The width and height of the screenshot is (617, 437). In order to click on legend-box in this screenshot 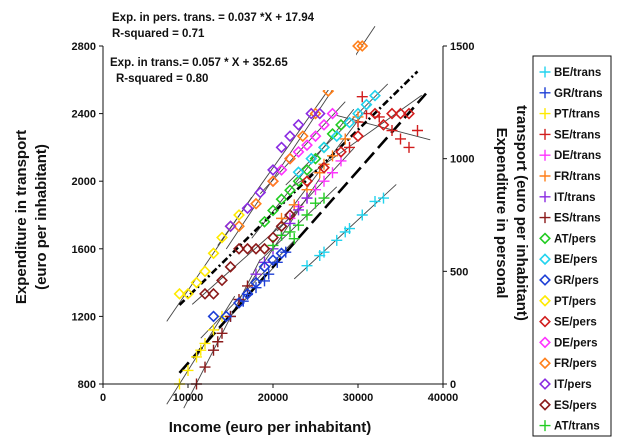, I will do `click(572, 246)`.